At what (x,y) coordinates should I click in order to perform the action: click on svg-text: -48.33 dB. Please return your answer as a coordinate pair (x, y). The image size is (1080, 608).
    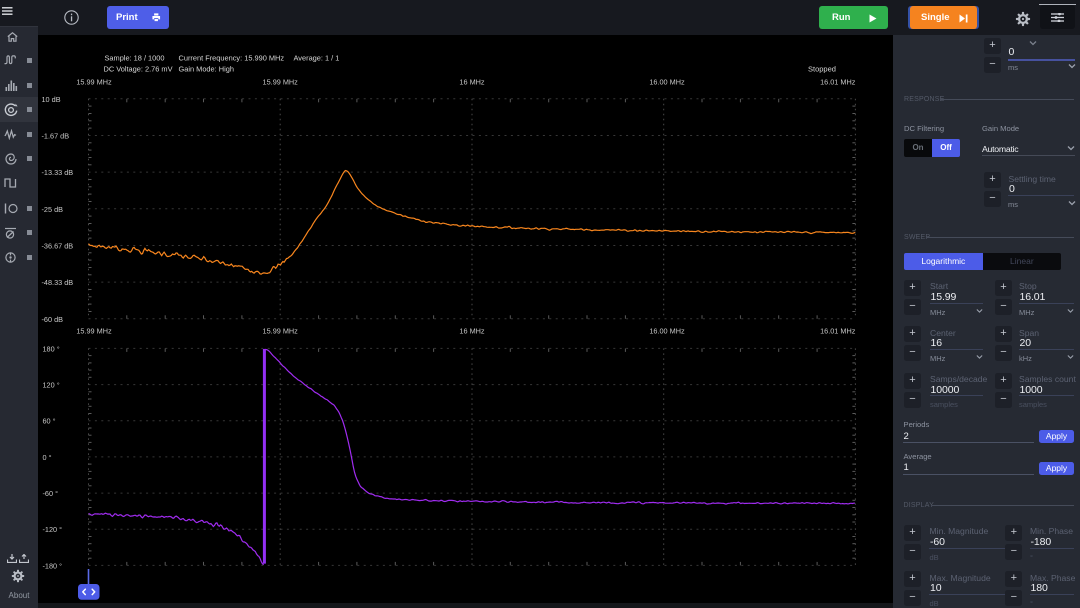
    Looking at the image, I should click on (58, 282).